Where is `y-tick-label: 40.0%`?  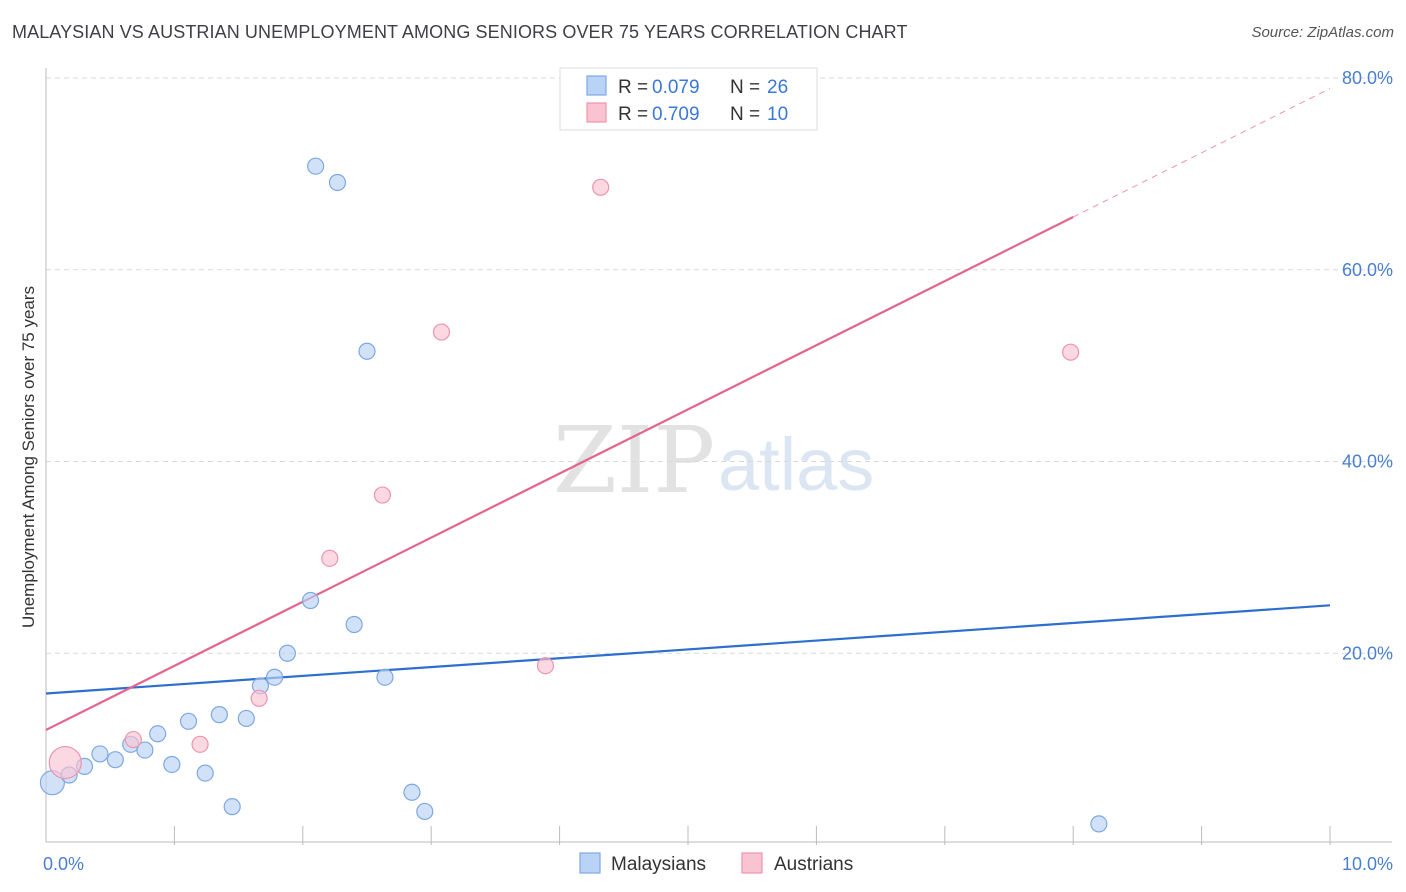
y-tick-label: 40.0% is located at coordinates (1367, 462).